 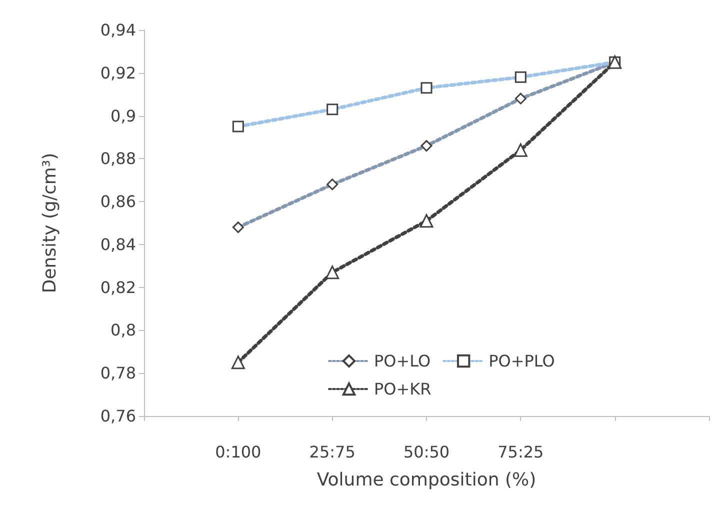 What do you see at coordinates (50, 223) in the screenshot?
I see `y-axis-title: Density (g/cm³)` at bounding box center [50, 223].